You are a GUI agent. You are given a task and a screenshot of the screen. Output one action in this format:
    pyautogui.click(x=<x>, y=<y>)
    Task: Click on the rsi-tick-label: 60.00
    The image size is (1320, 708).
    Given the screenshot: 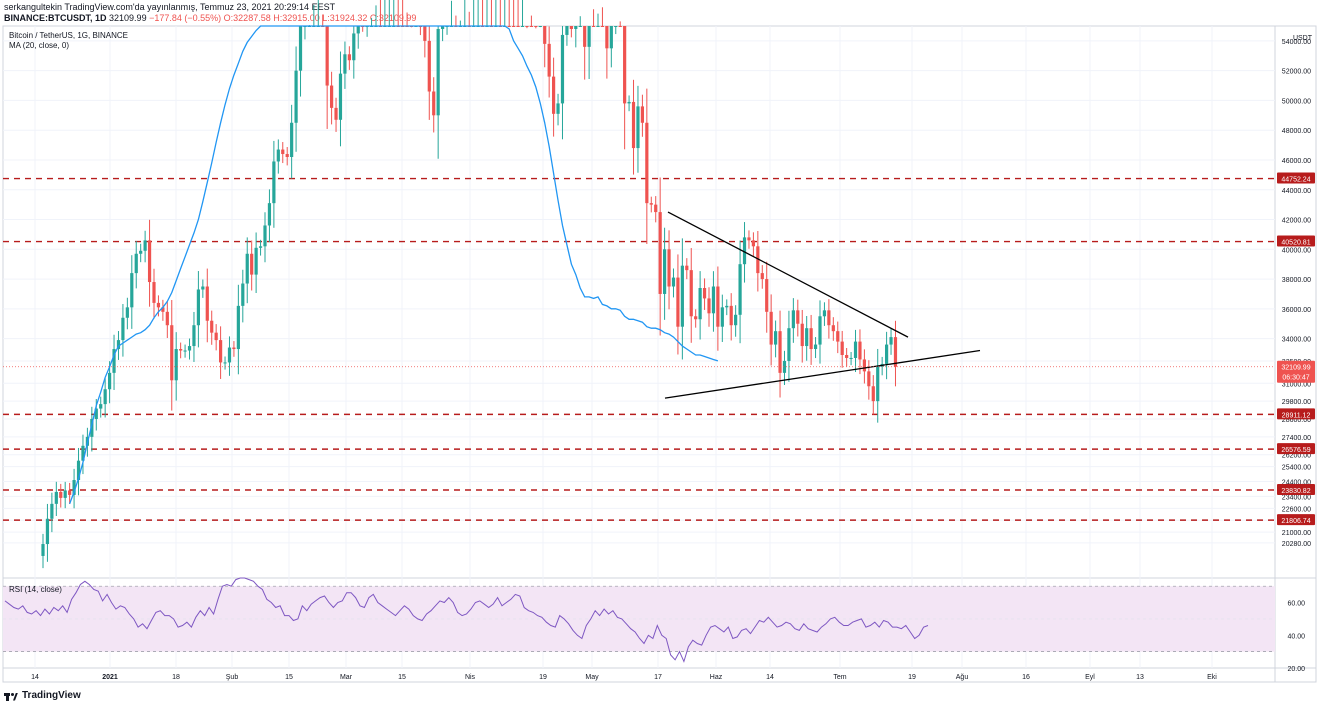 What is the action you would take?
    pyautogui.click(x=1296, y=604)
    